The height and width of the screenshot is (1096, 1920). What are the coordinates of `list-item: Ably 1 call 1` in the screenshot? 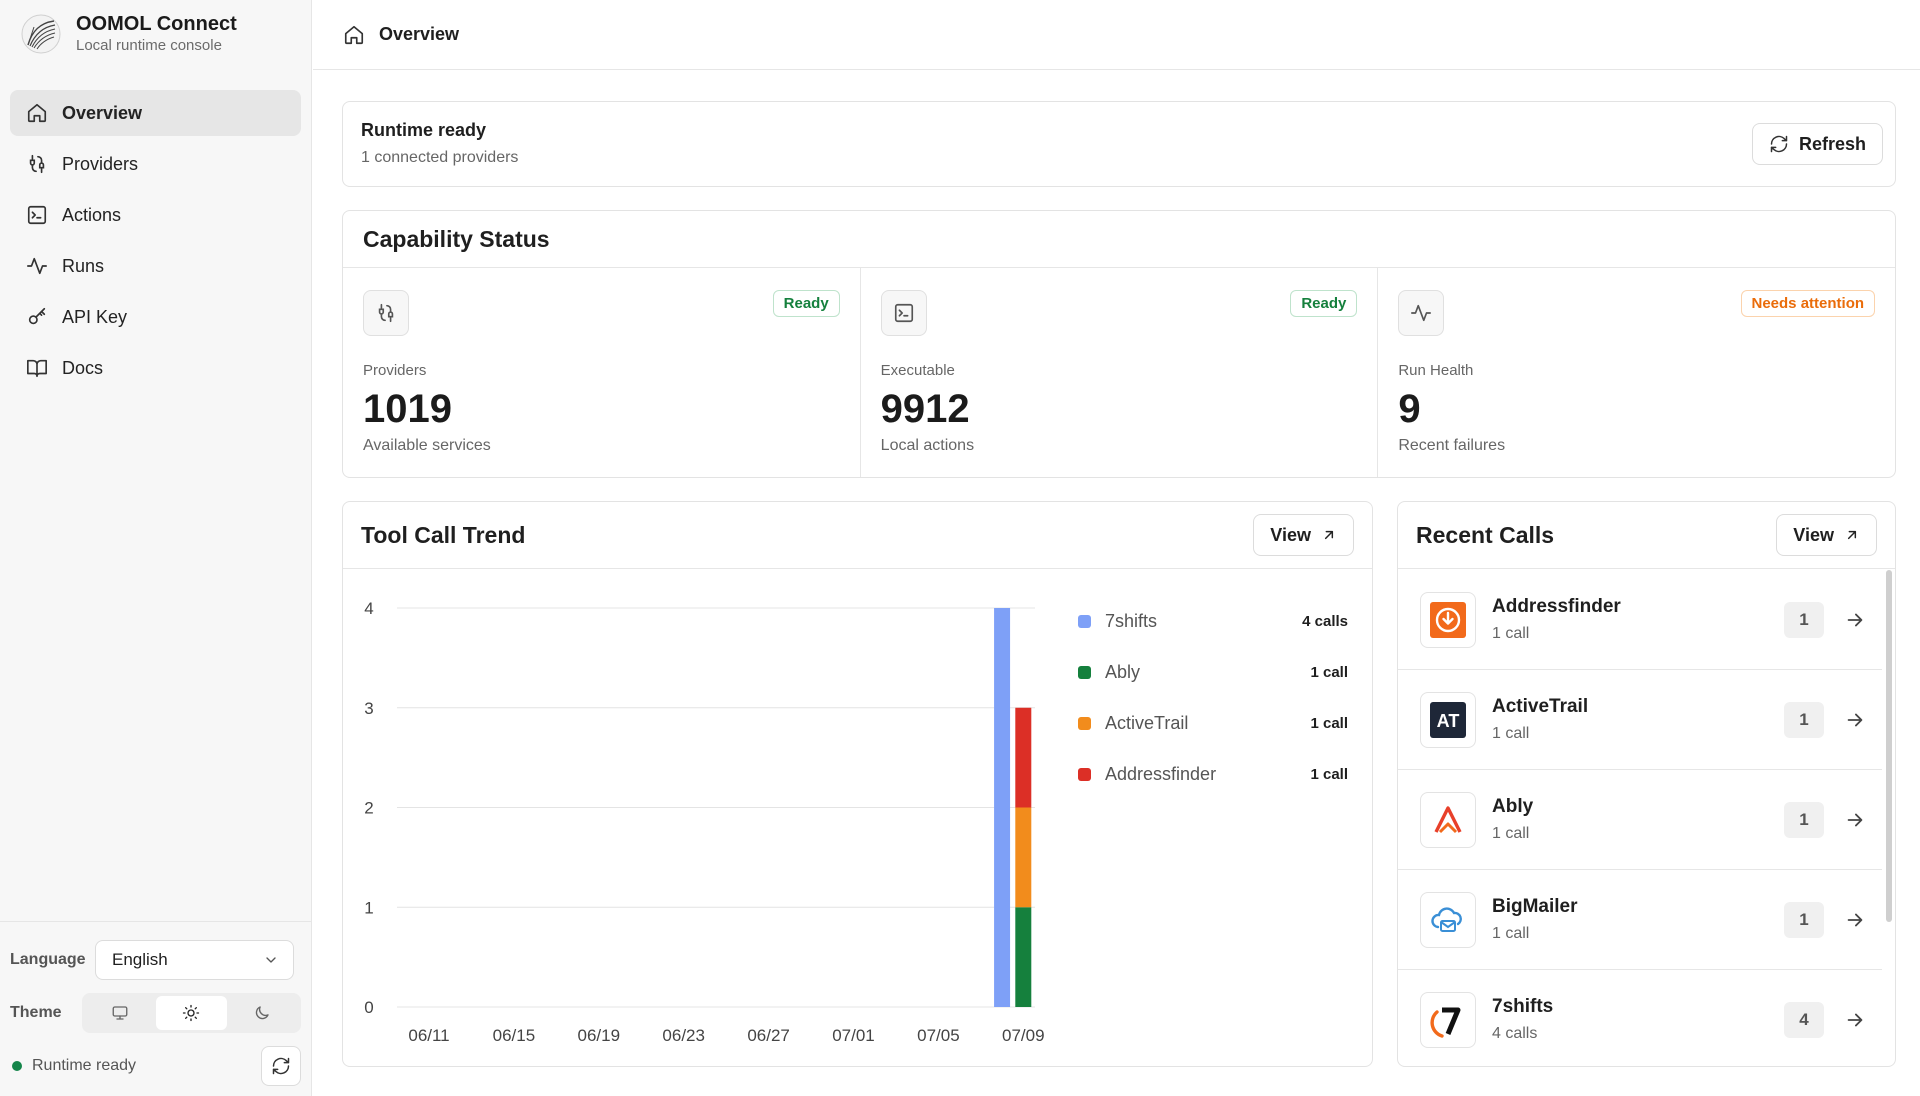 It's located at (1640, 820).